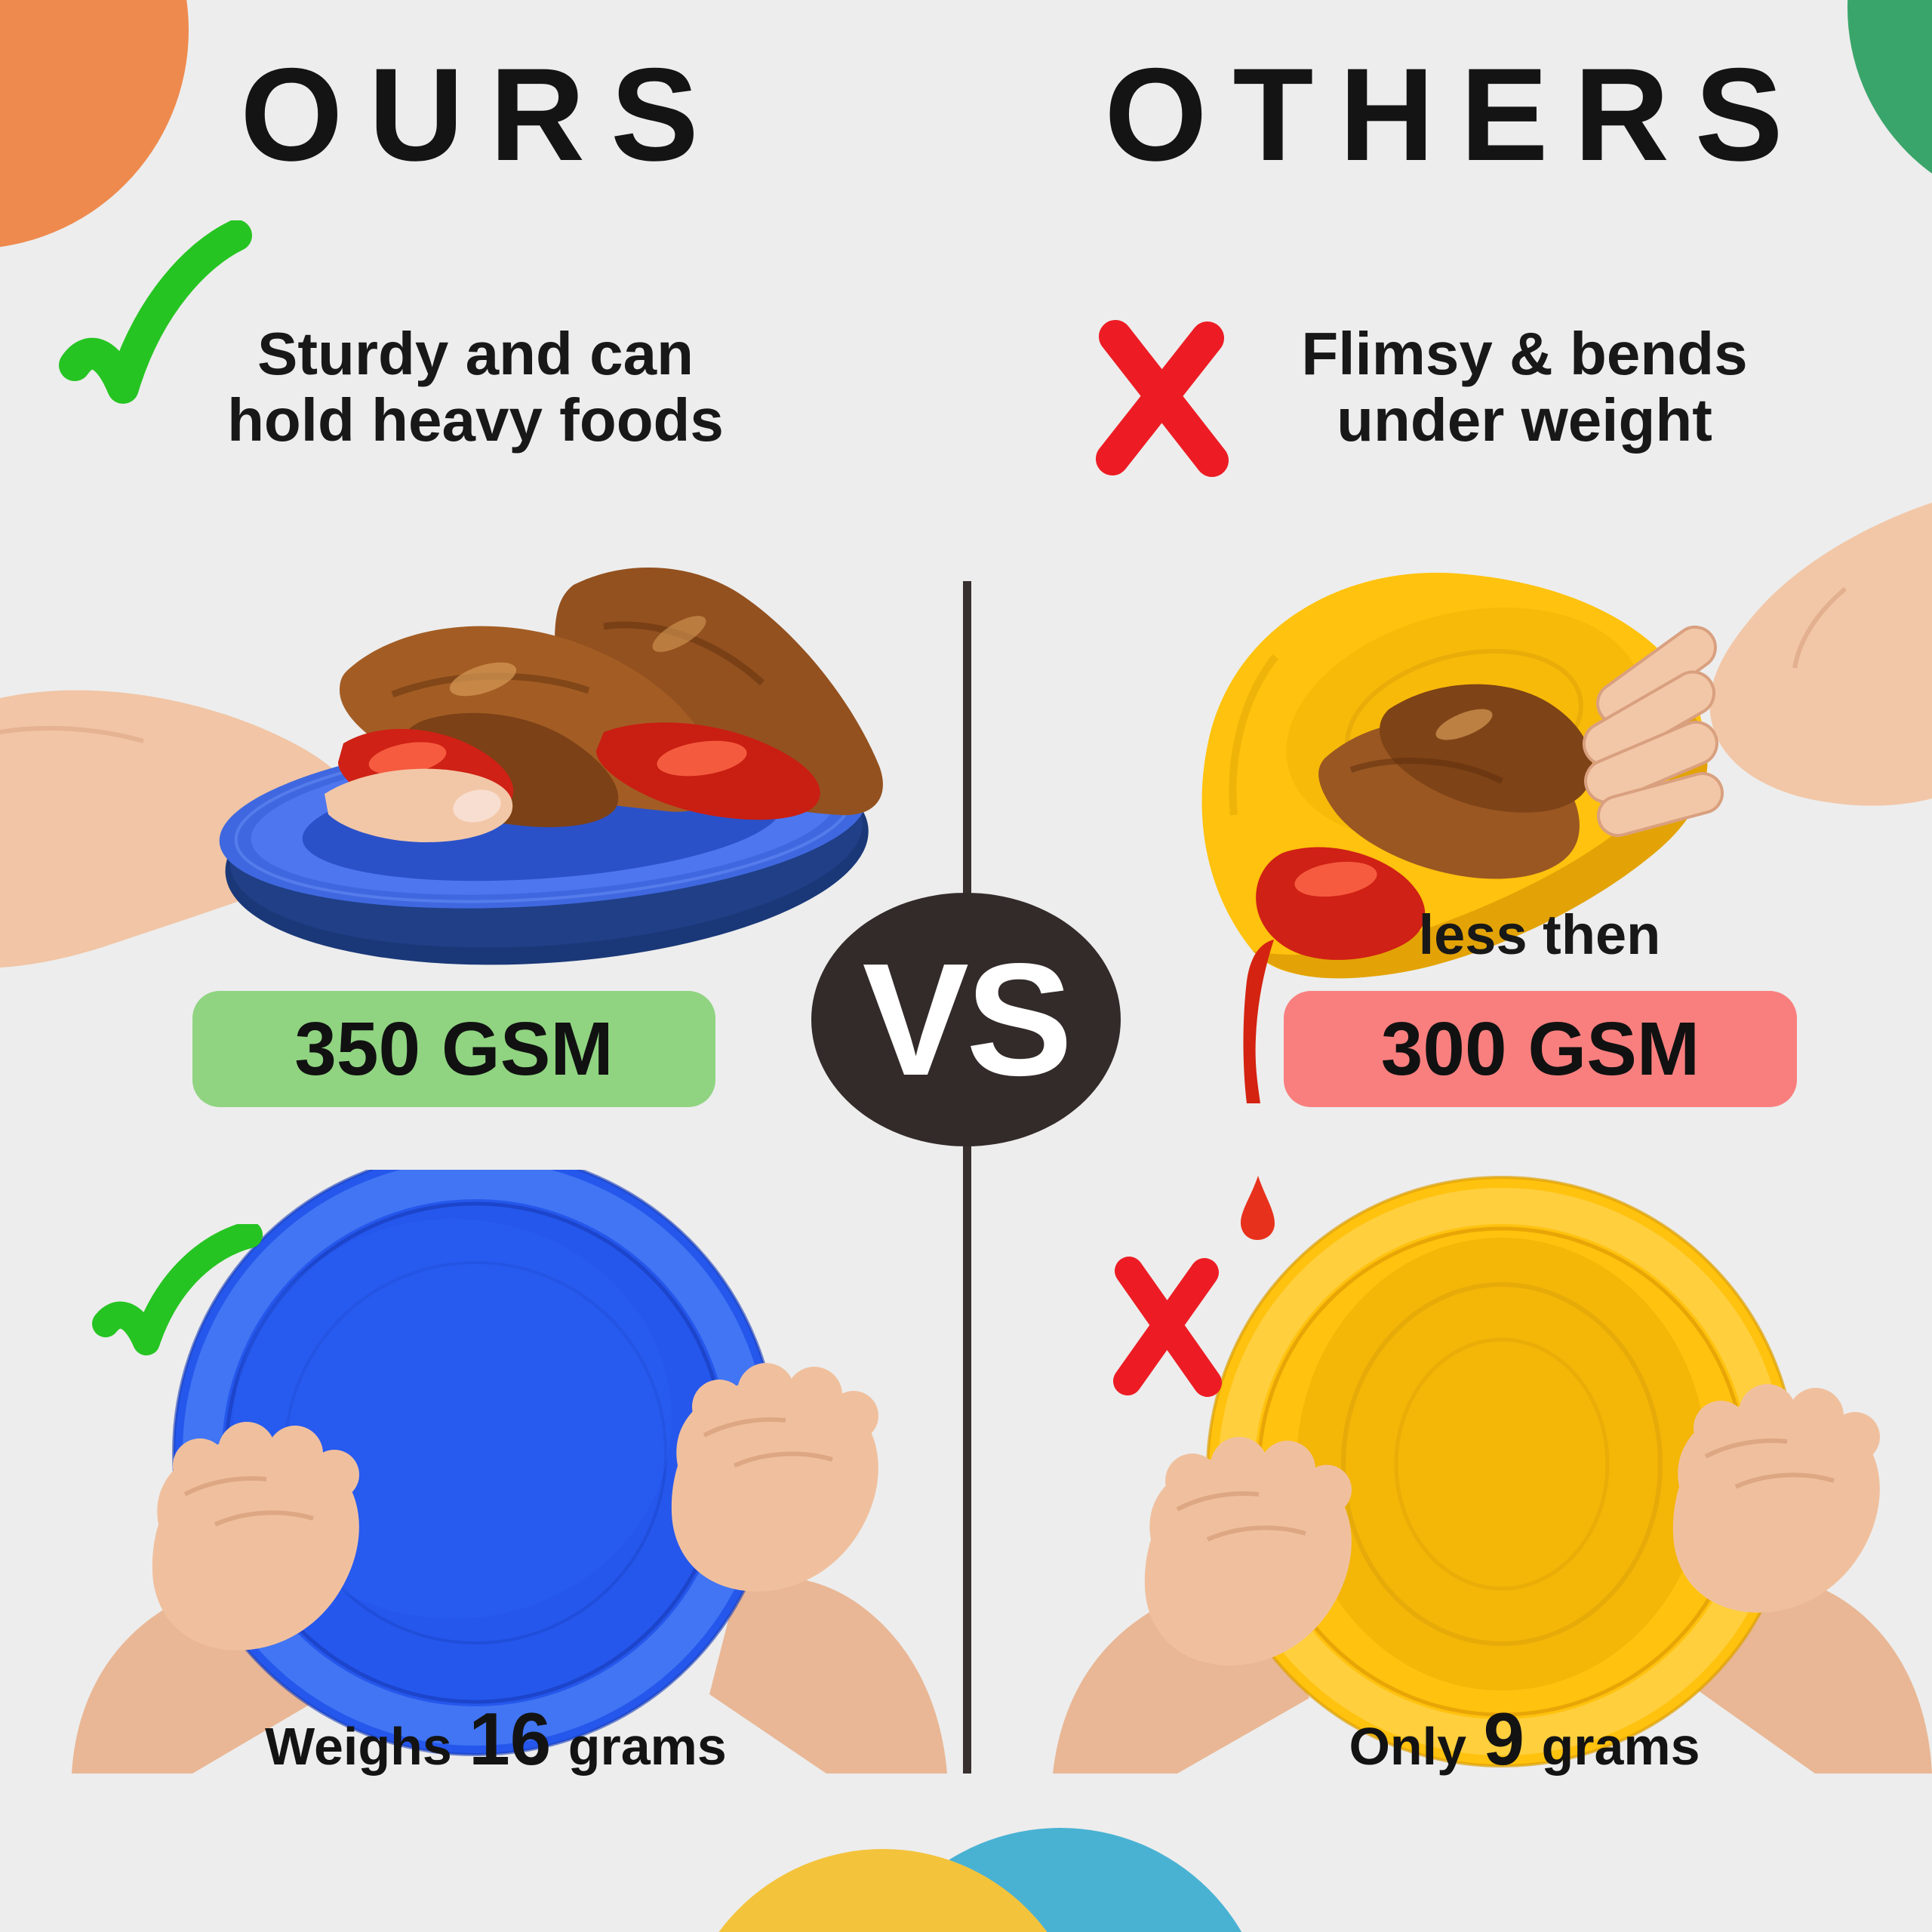  What do you see at coordinates (1503, 1738) in the screenshot?
I see `others-weight-value: 9` at bounding box center [1503, 1738].